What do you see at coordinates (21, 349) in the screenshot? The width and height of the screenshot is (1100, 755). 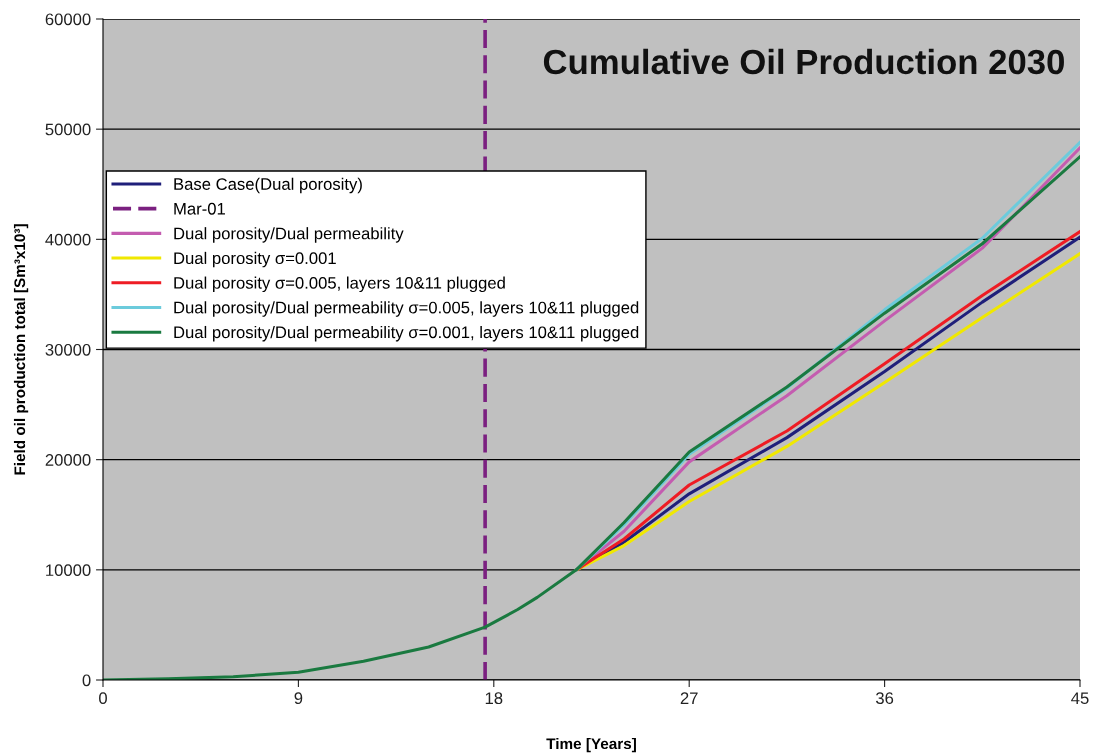 I see `y-axis-title: Field oil production total [Sm³x10³]` at bounding box center [21, 349].